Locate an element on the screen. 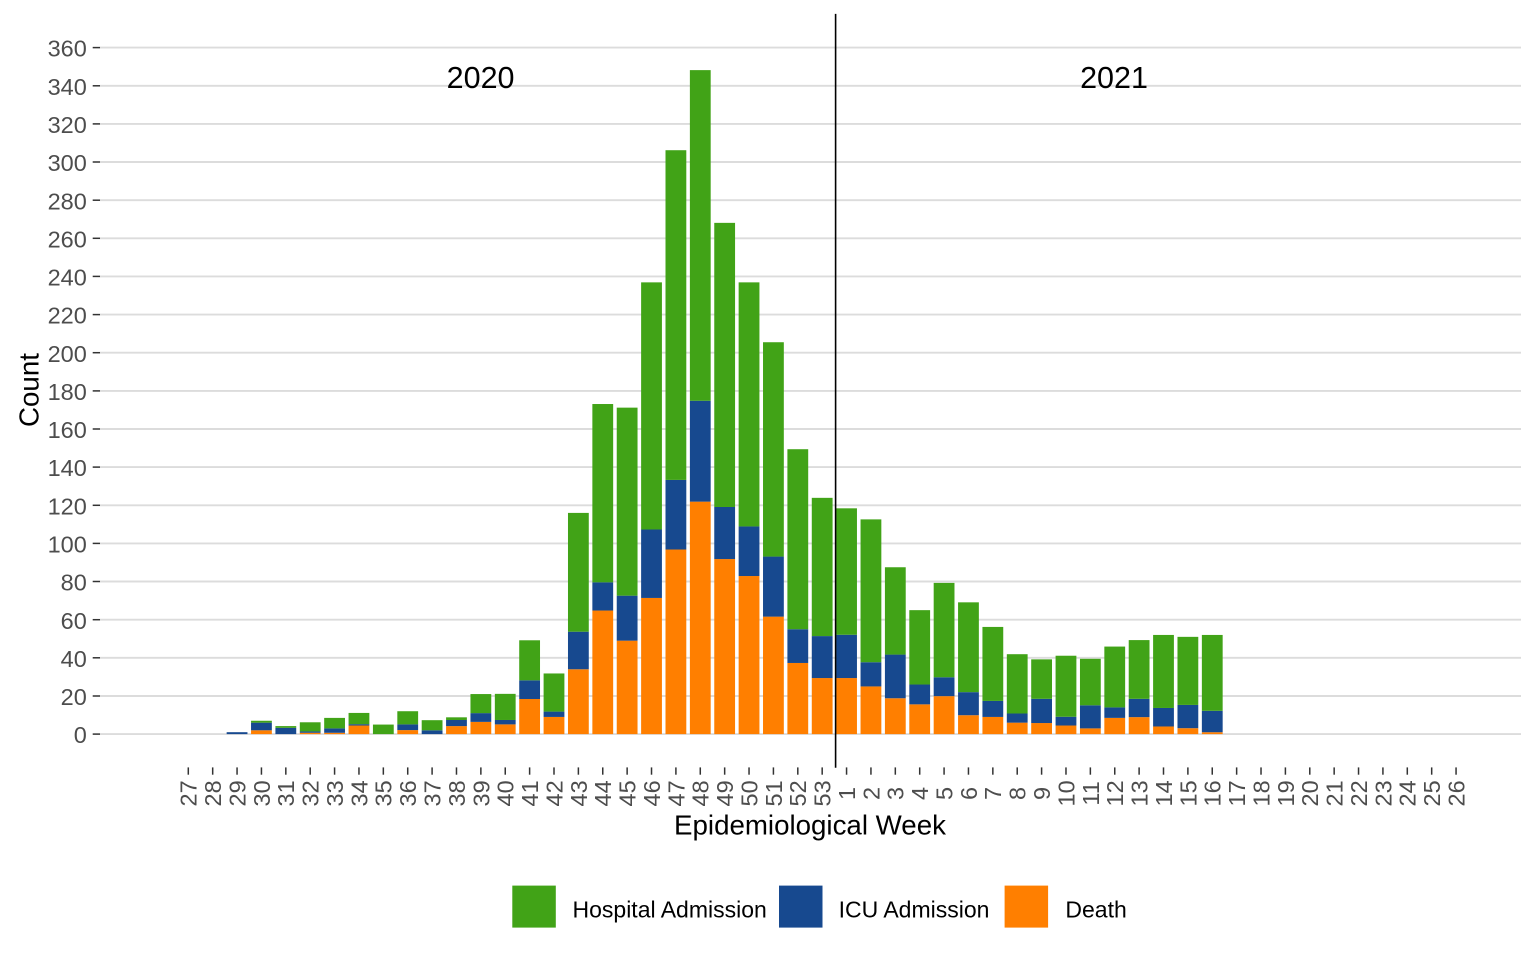 This screenshot has width=1536, height=960. svg-text: 28 is located at coordinates (213, 793).